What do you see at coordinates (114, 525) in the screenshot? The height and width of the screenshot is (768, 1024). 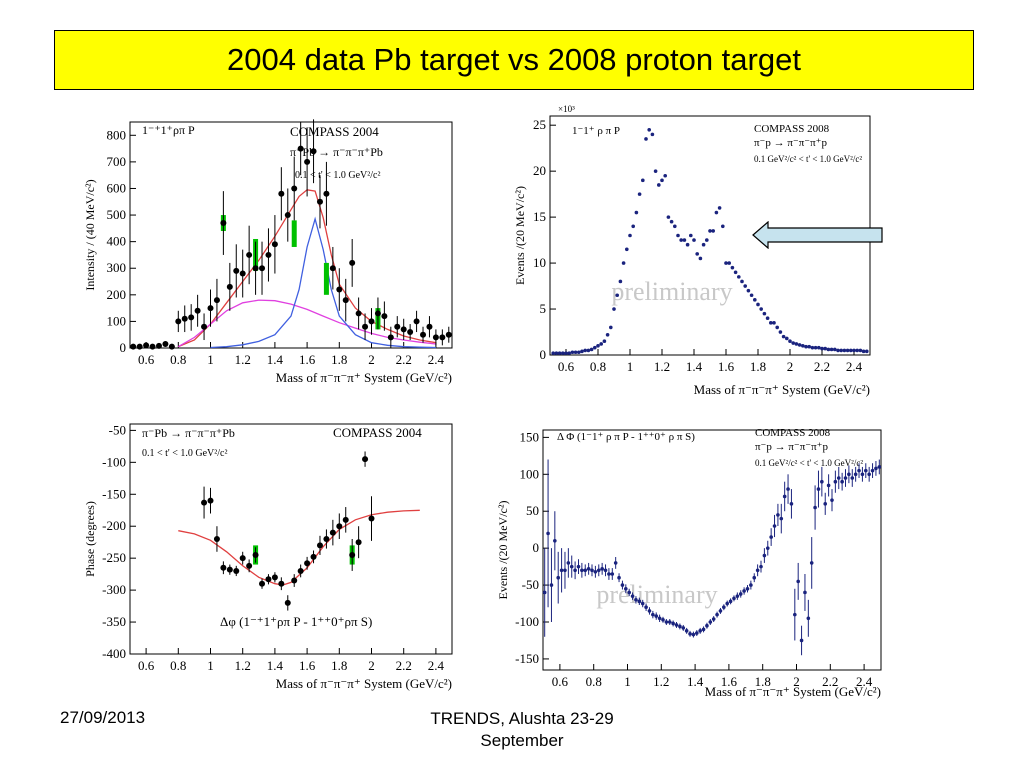 I see `y-tick-label: -200` at bounding box center [114, 525].